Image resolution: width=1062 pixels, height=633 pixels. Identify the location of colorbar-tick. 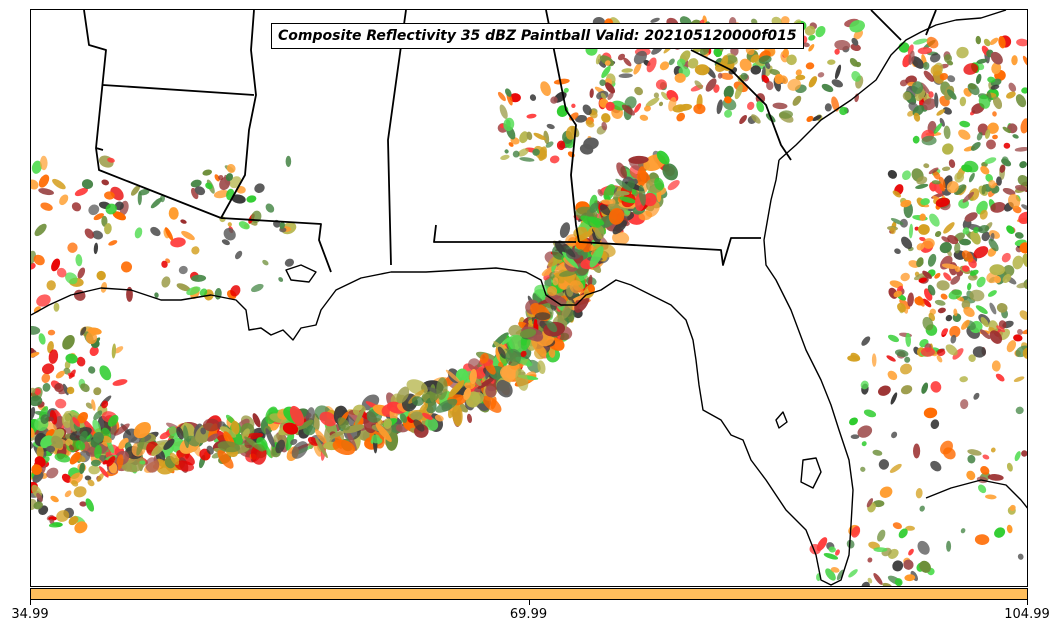
(1027, 602).